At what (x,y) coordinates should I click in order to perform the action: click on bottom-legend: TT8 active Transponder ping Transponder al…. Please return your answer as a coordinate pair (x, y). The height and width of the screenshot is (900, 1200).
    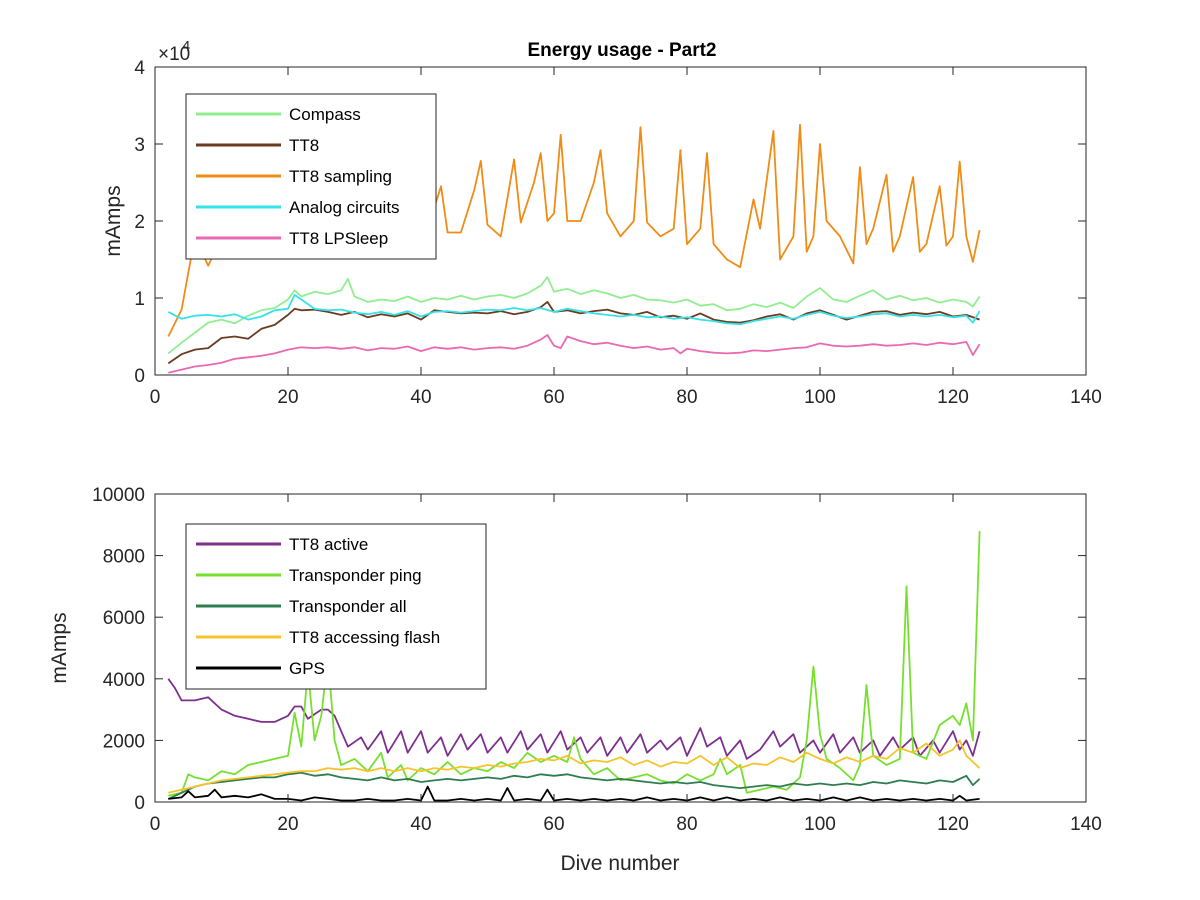
    Looking at the image, I should click on (336, 606).